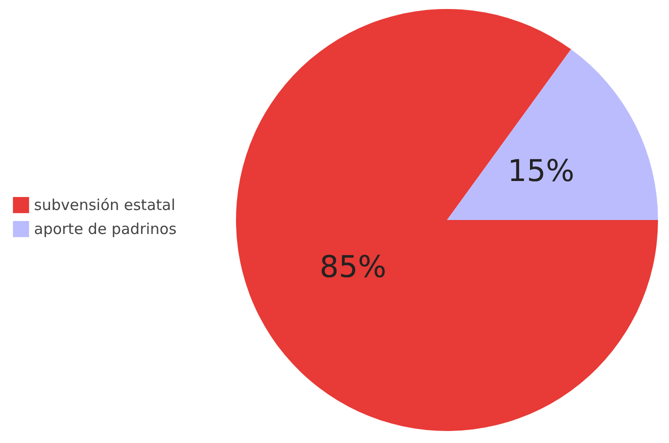 This screenshot has width=669, height=443. Describe the element at coordinates (353, 267) in the screenshot. I see `data-label: 85%` at that location.